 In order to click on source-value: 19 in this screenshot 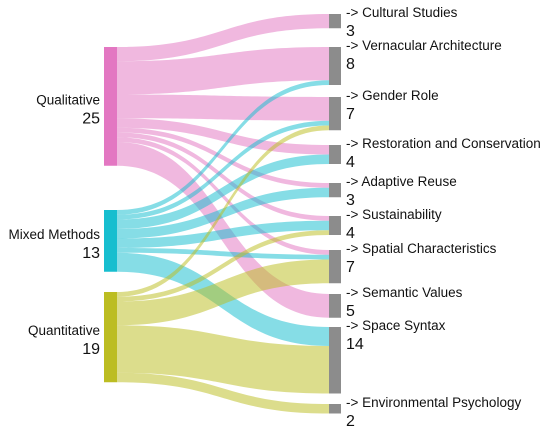, I will do `click(91, 349)`.